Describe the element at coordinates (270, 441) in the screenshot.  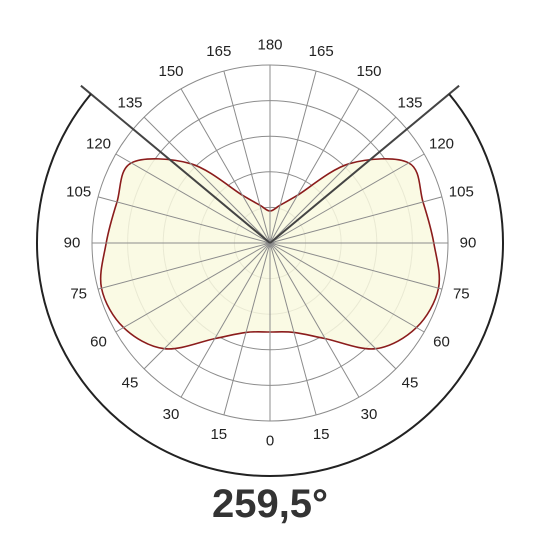
I see `angle-tick-label: 0` at that location.